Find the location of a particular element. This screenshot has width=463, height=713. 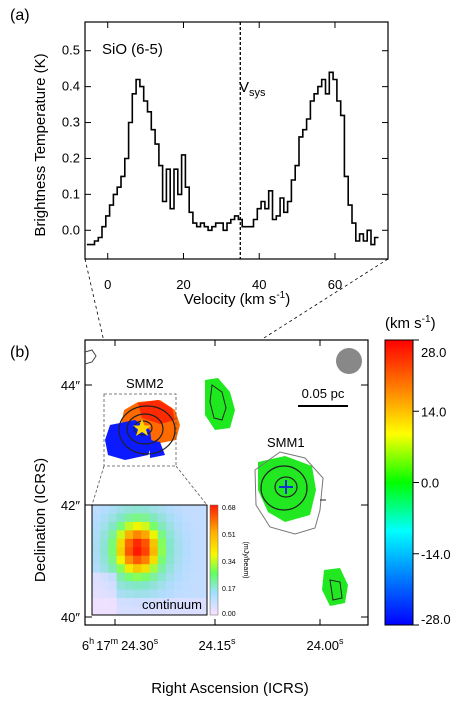

panel-a-ylabel-text: Brightness Temperature (K) is located at coordinates (40, 144).